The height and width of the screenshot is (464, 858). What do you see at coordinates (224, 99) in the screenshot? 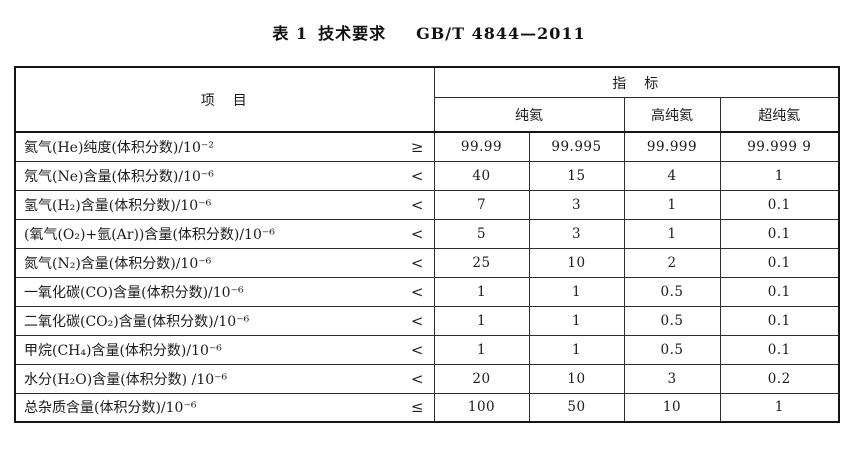
I see `header-item: 项 目` at bounding box center [224, 99].